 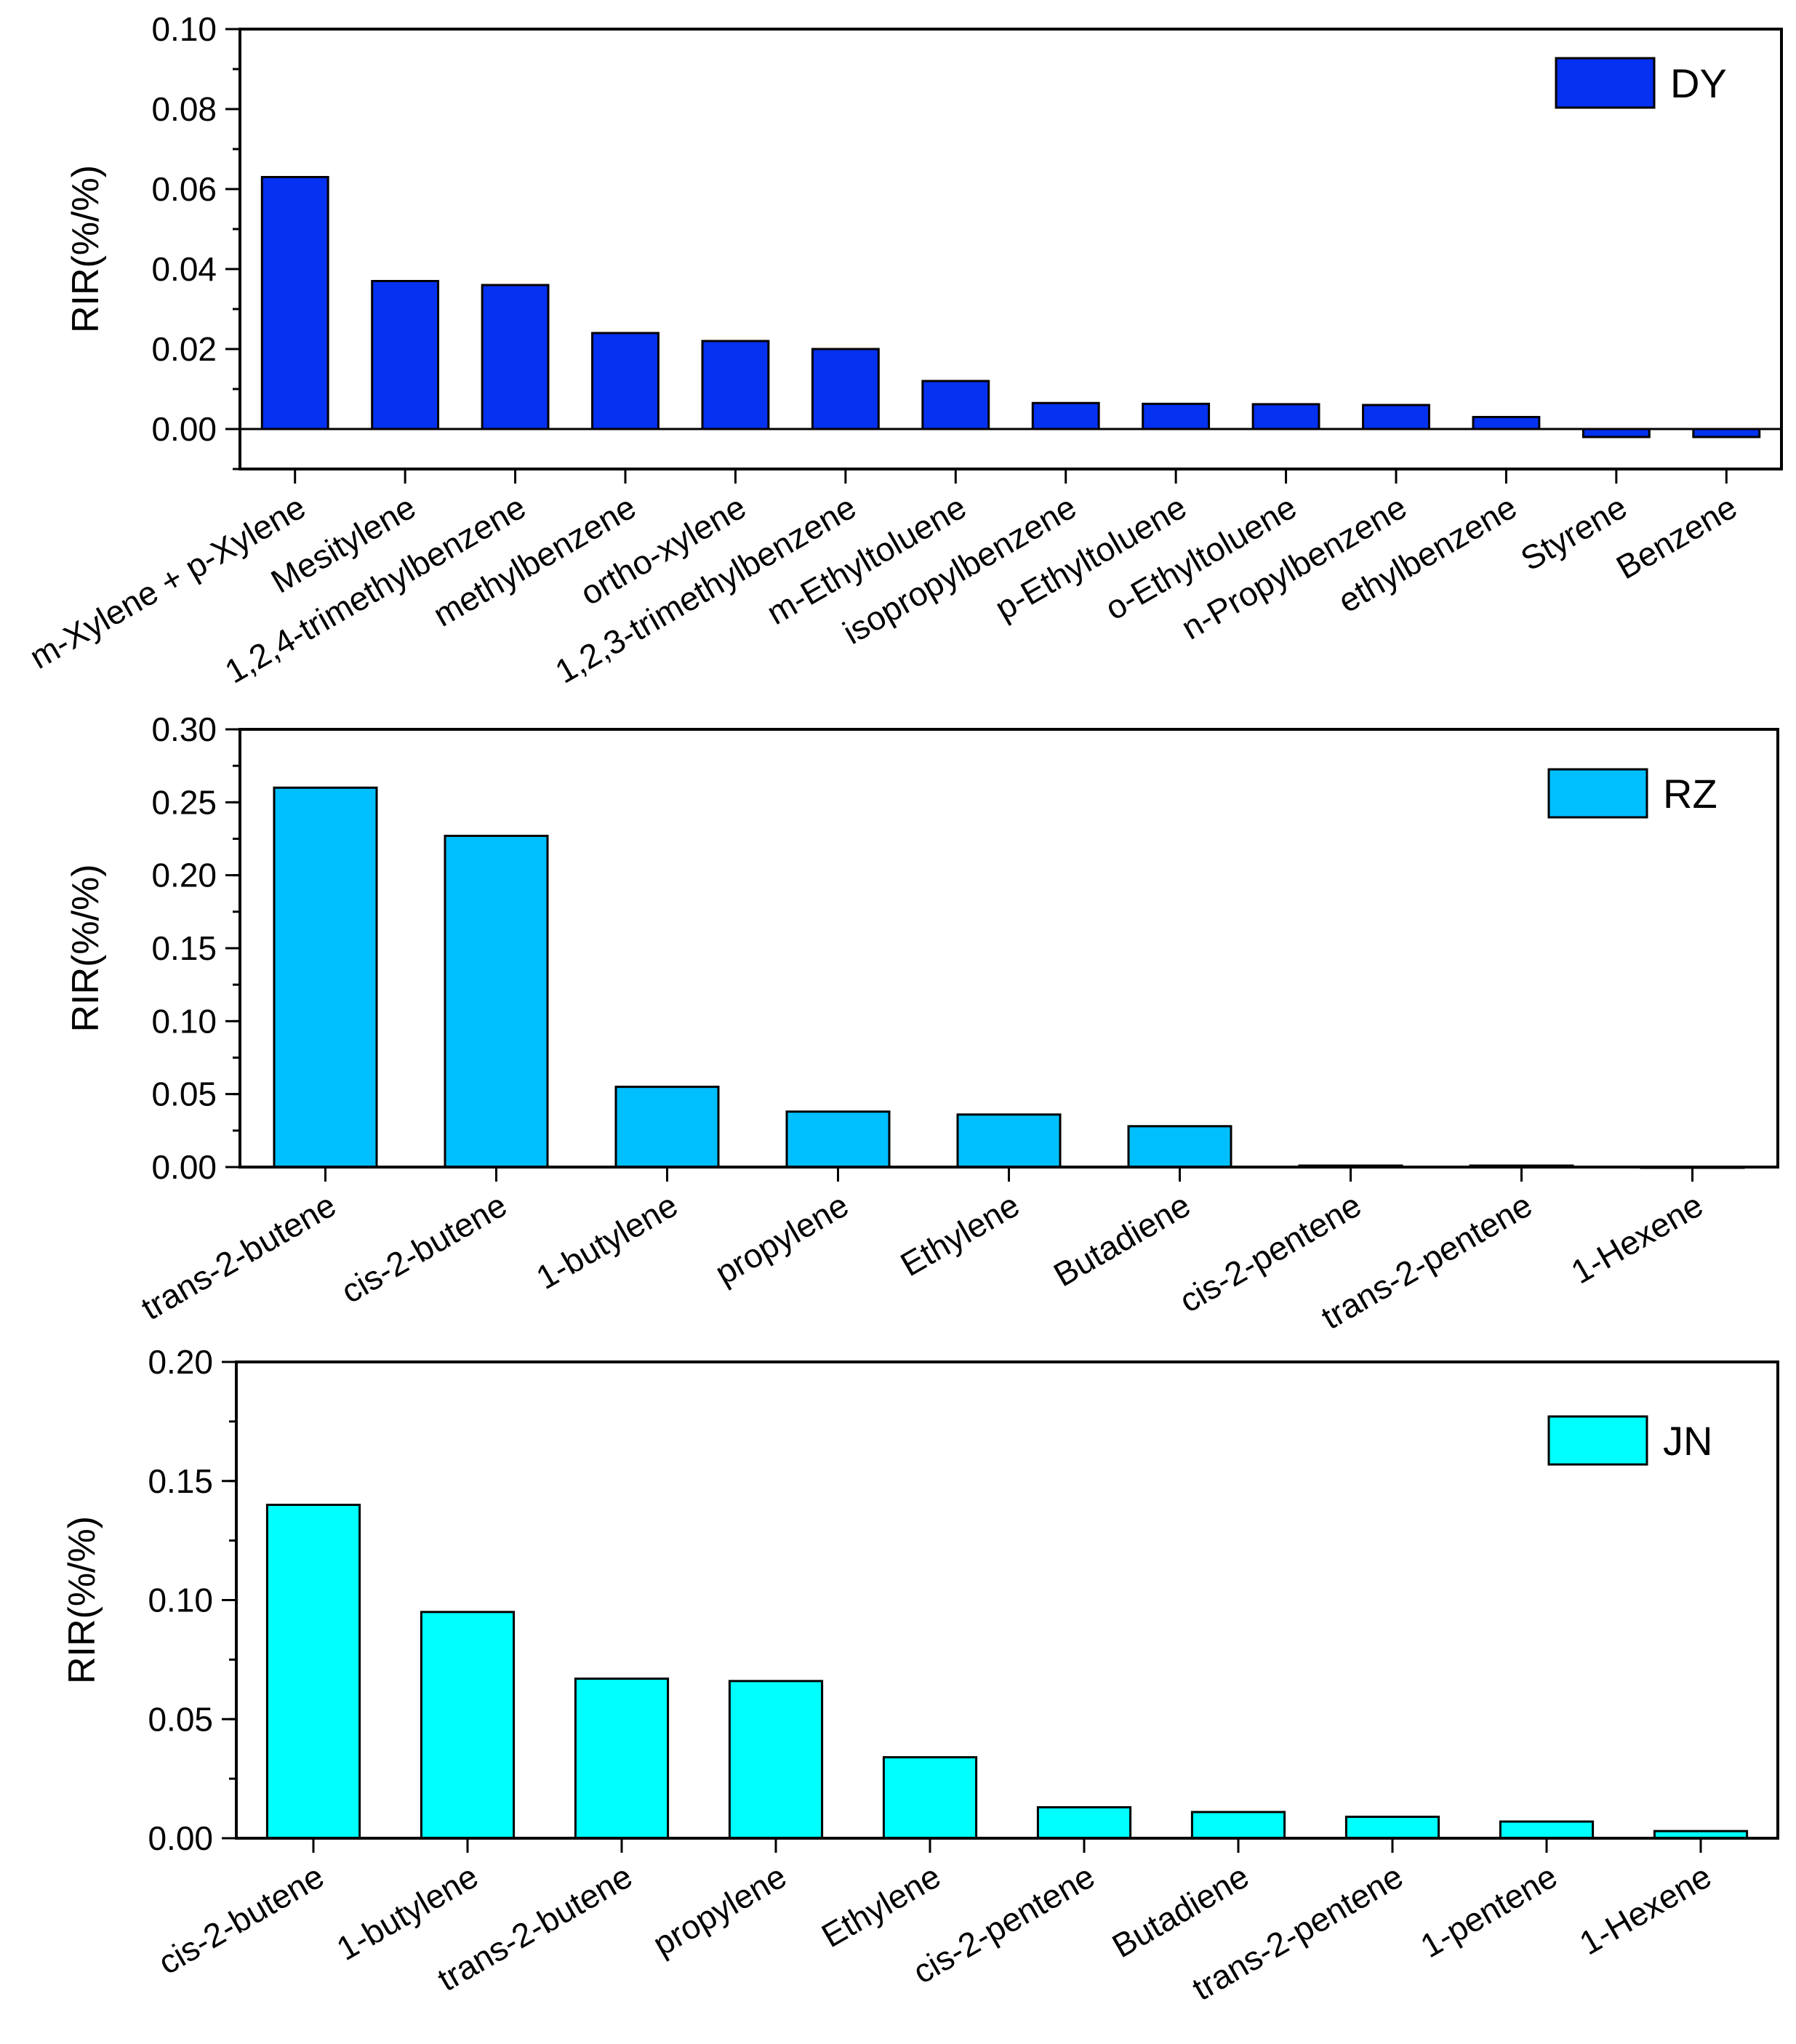 What do you see at coordinates (184, 802) in the screenshot?
I see `y-tick-label: 0.25` at bounding box center [184, 802].